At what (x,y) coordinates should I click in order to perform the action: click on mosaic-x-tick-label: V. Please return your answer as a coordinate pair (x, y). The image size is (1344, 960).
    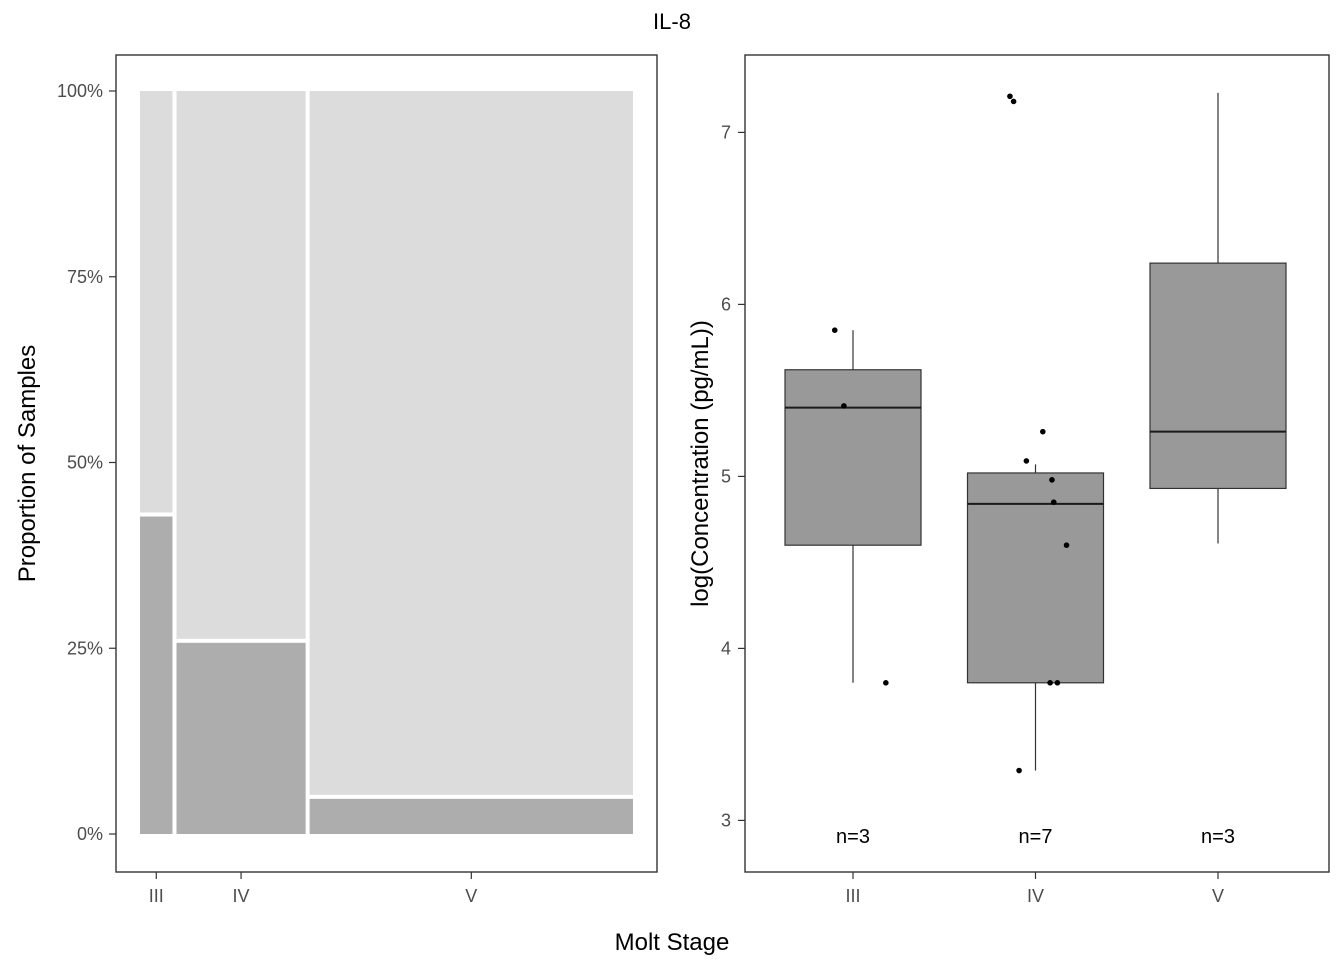
    Looking at the image, I should click on (471, 896).